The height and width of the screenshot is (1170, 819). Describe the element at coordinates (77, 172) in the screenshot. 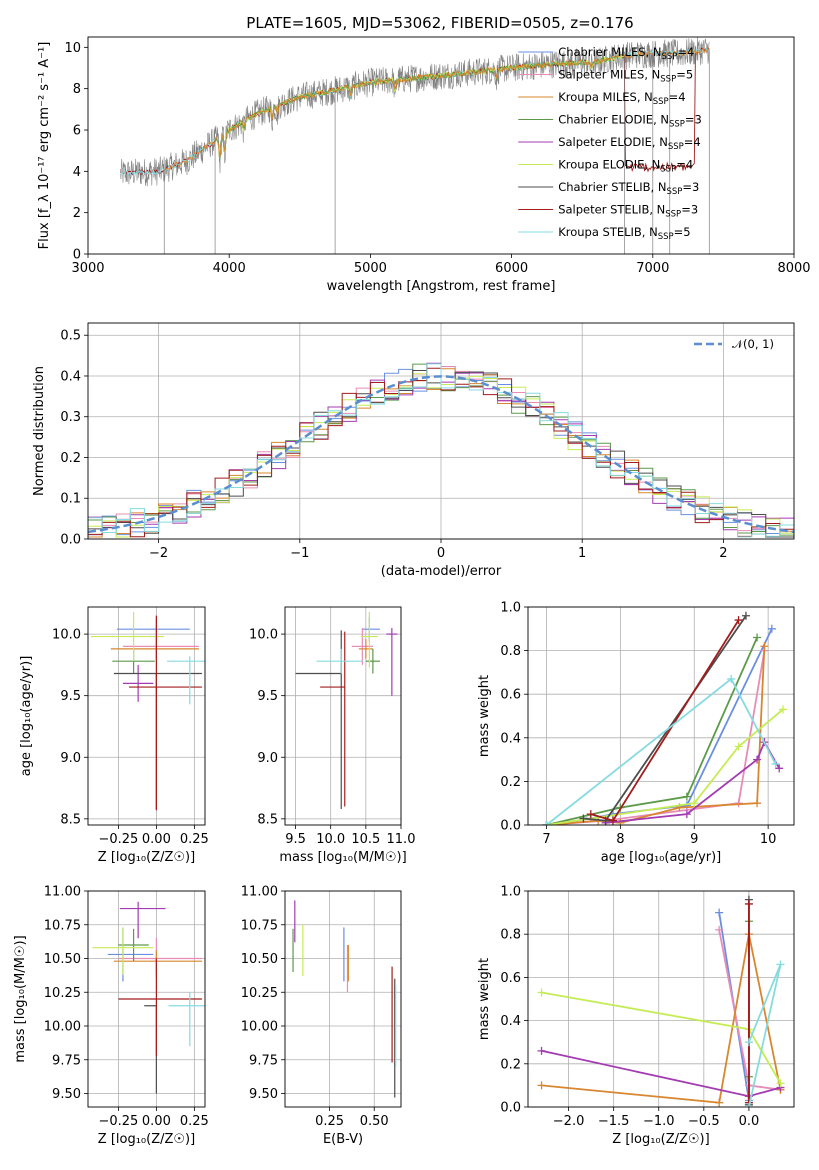

I see `y-tick-label: 4` at that location.